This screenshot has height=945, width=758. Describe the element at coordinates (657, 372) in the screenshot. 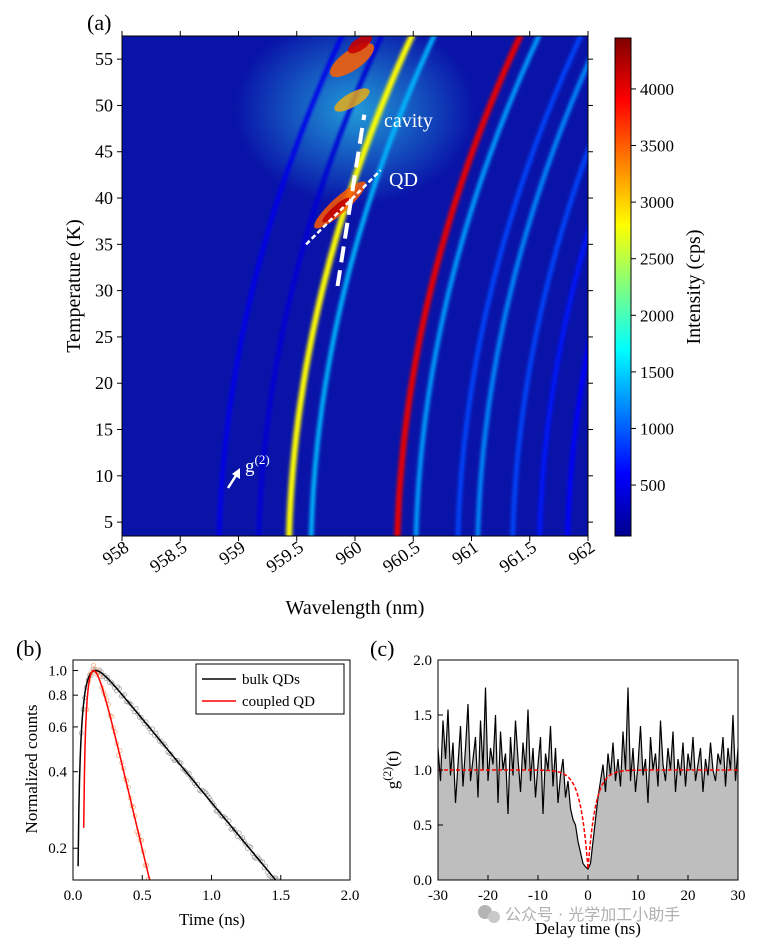

I see `colorbar-tick-label: 1500` at that location.